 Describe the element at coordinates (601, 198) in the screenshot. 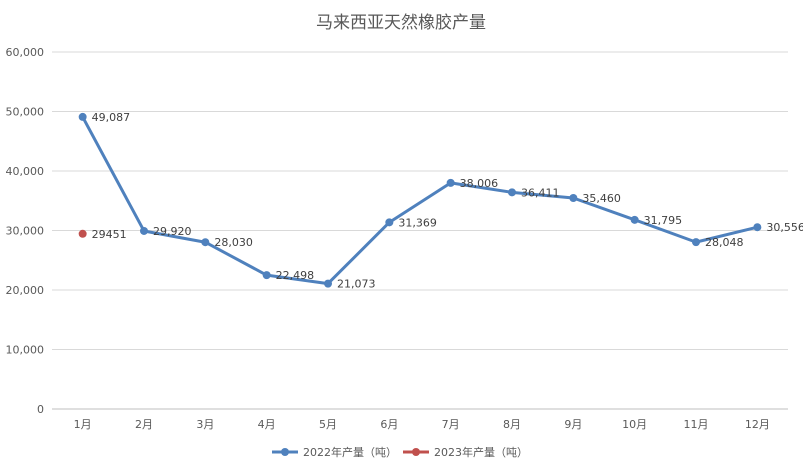

I see `data-label: 35,460` at that location.